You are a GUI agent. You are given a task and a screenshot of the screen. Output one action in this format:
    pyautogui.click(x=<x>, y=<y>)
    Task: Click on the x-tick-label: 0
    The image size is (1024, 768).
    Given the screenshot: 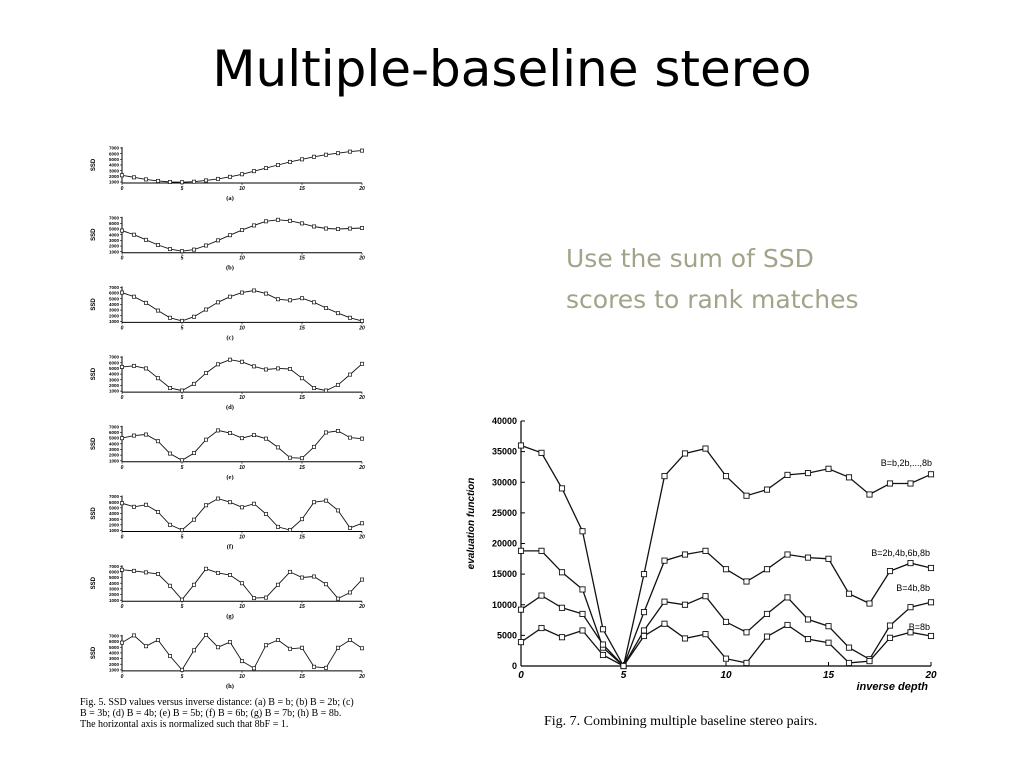 What is the action you would take?
    pyautogui.click(x=521, y=675)
    